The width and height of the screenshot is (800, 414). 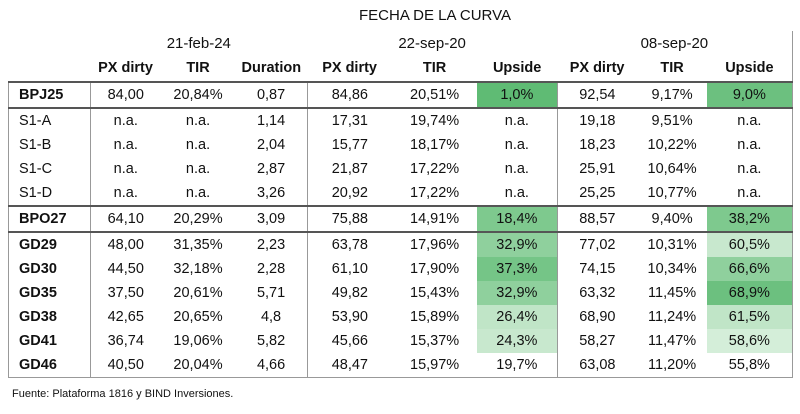 What do you see at coordinates (49, 145) in the screenshot?
I see `row-label: S1-B` at bounding box center [49, 145].